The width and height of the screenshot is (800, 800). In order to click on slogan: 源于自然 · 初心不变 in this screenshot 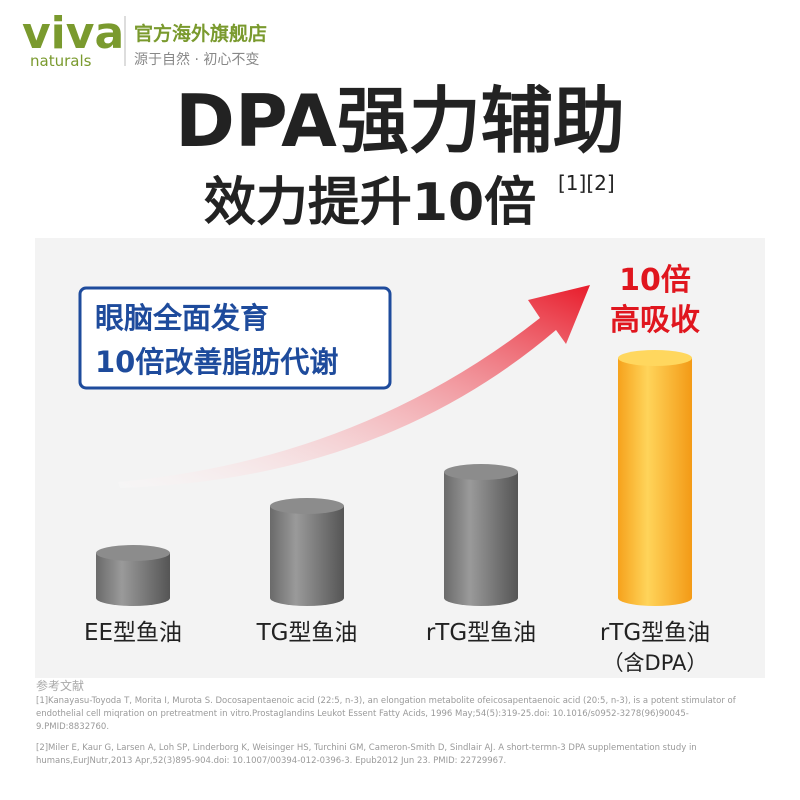, I will do `click(196, 59)`.